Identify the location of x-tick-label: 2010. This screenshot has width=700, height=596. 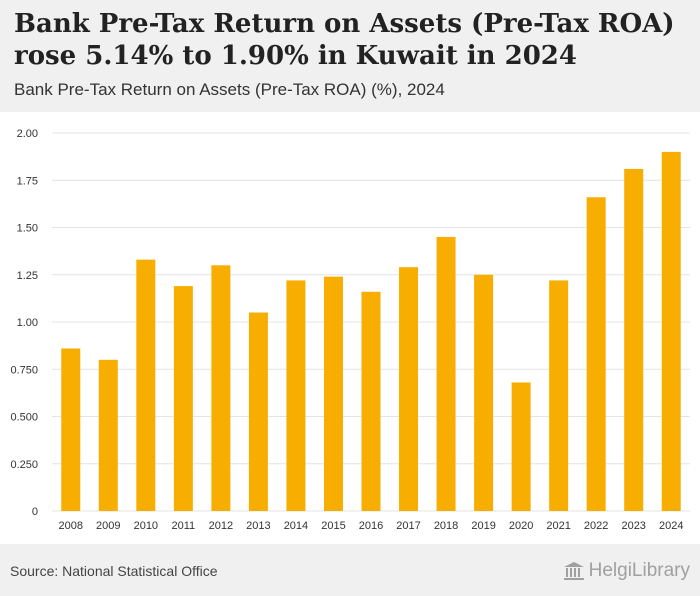
(146, 526).